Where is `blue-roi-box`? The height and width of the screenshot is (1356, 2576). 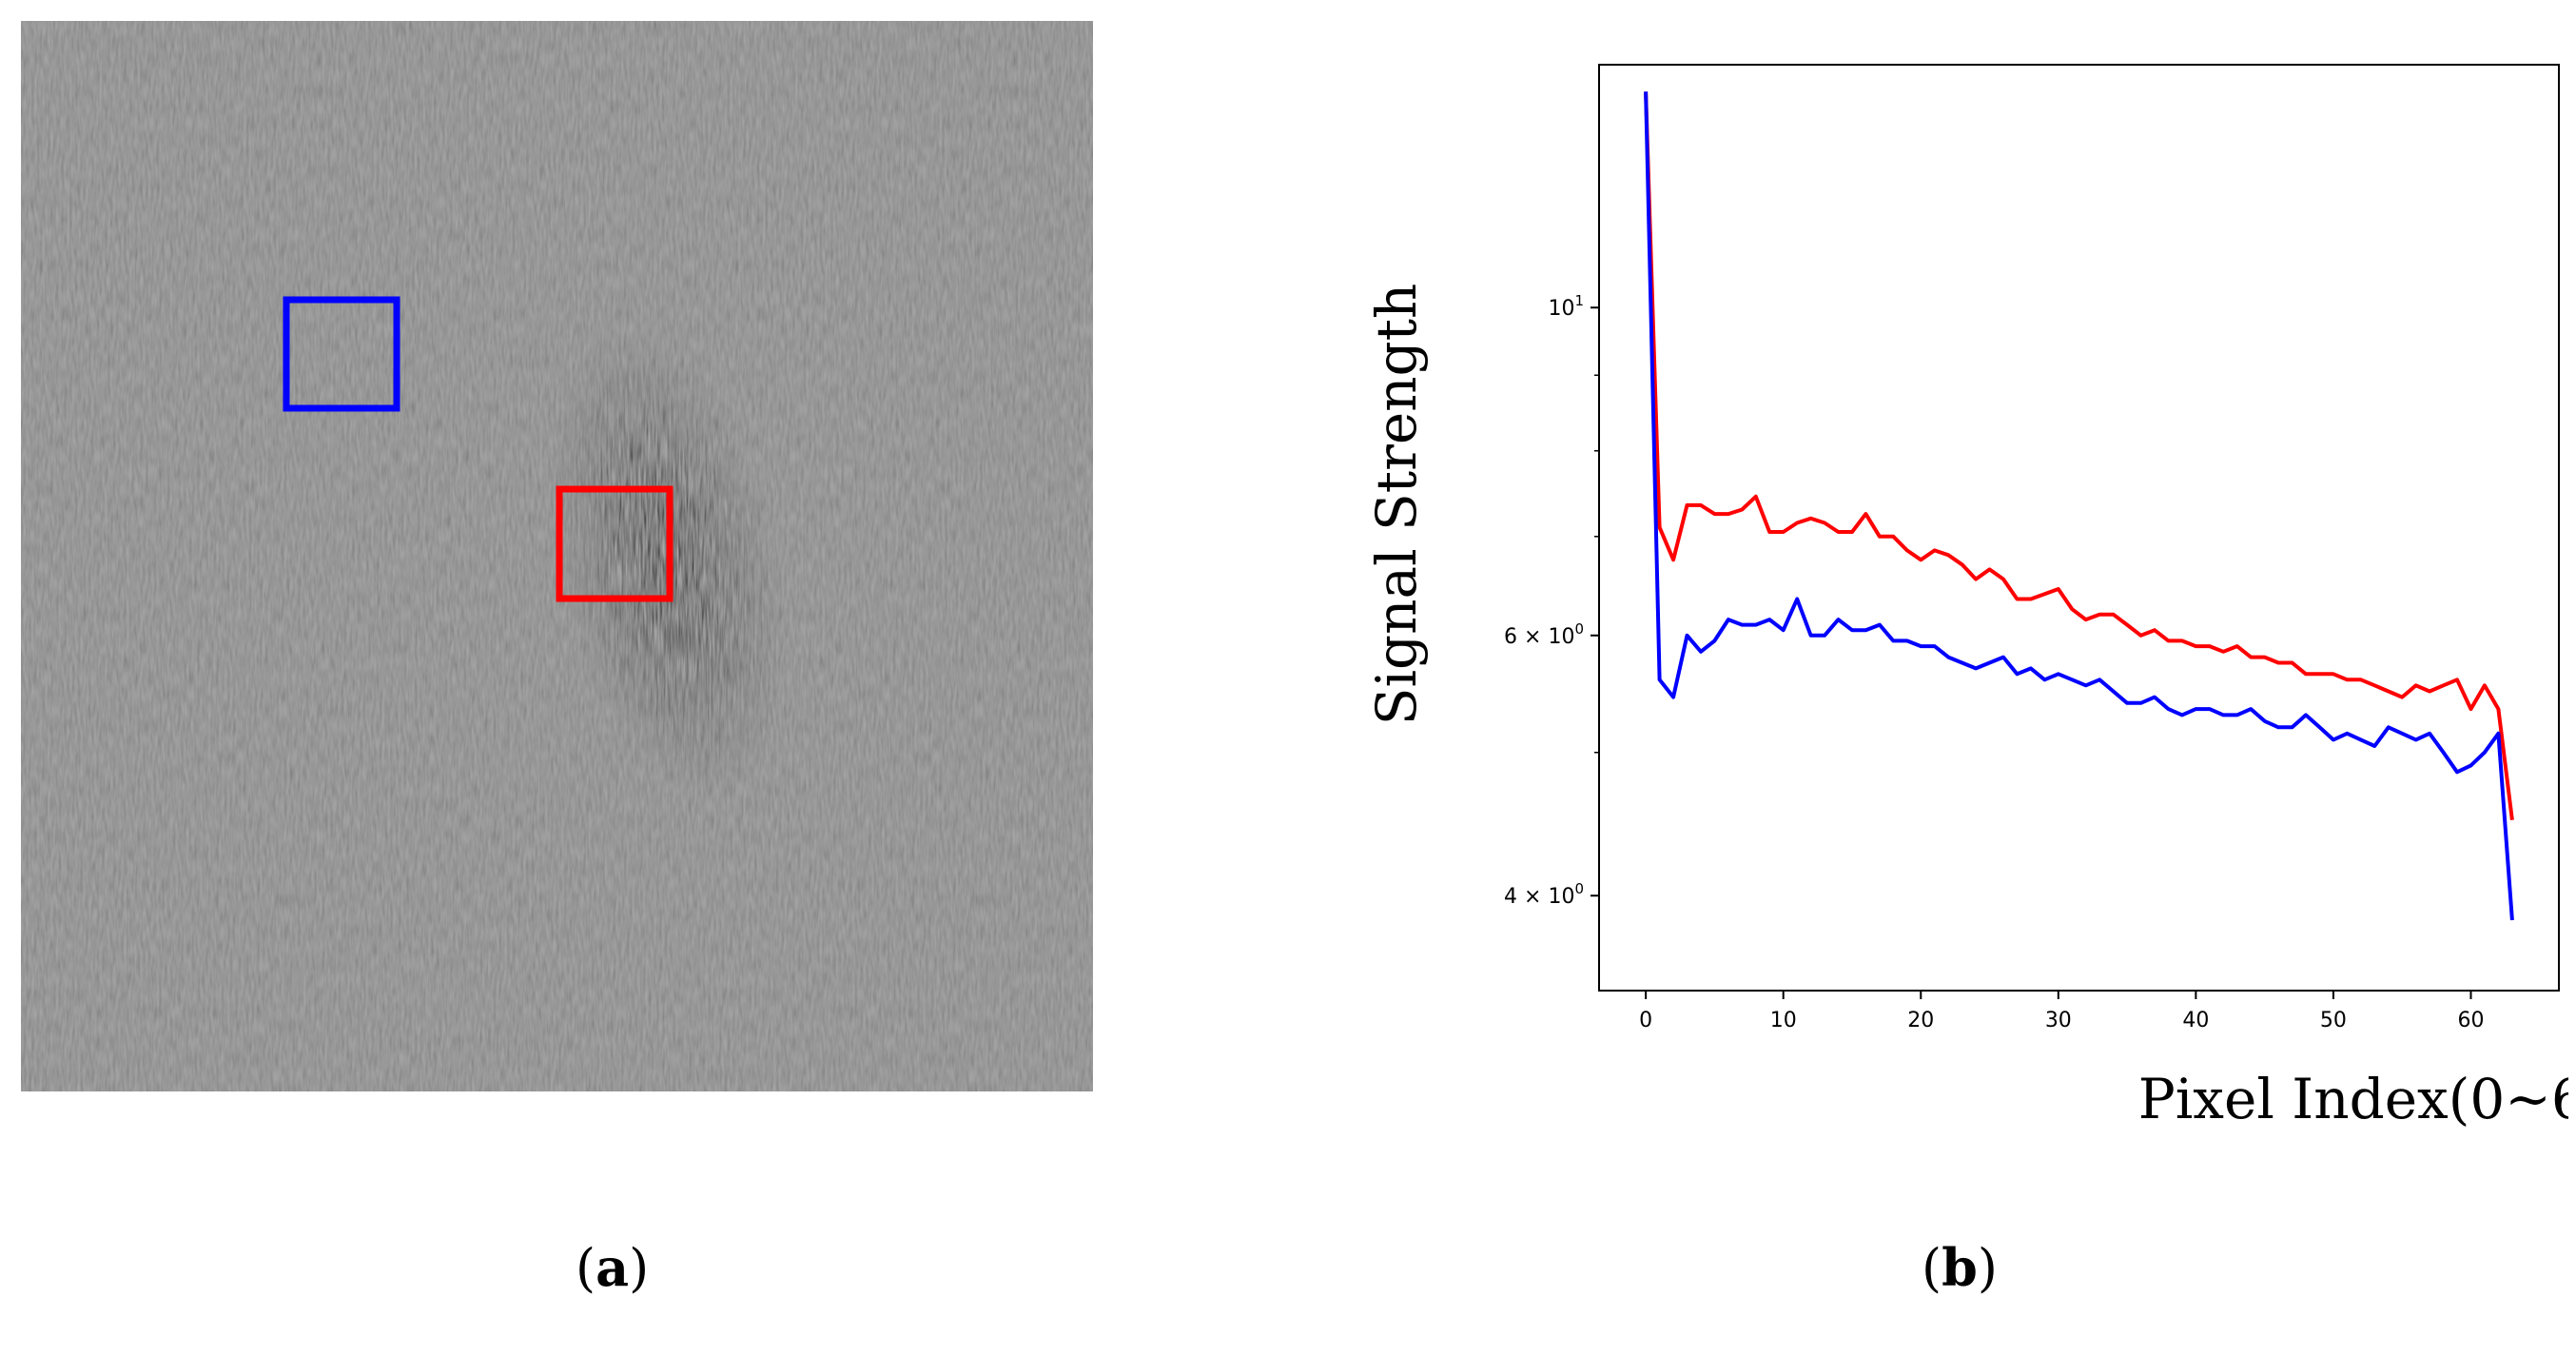 blue-roi-box is located at coordinates (342, 354).